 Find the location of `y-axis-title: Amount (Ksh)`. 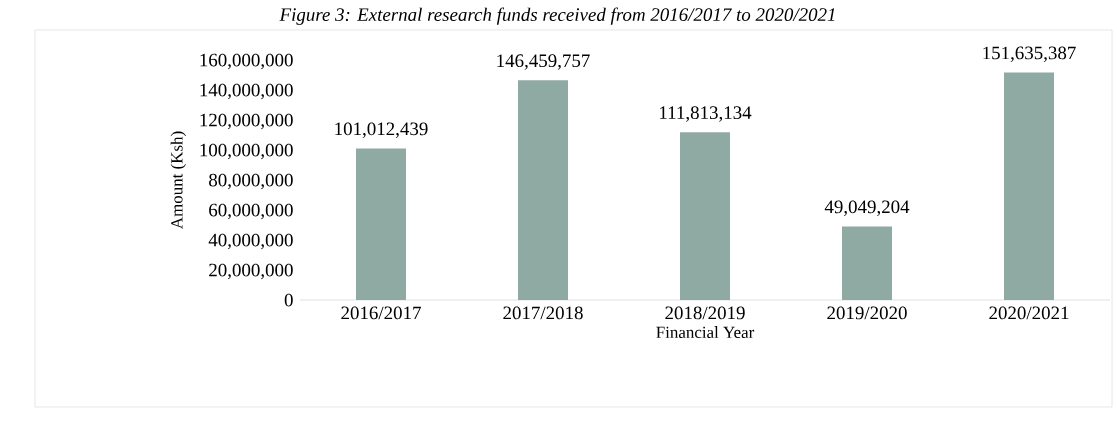

y-axis-title: Amount (Ksh) is located at coordinates (178, 180).